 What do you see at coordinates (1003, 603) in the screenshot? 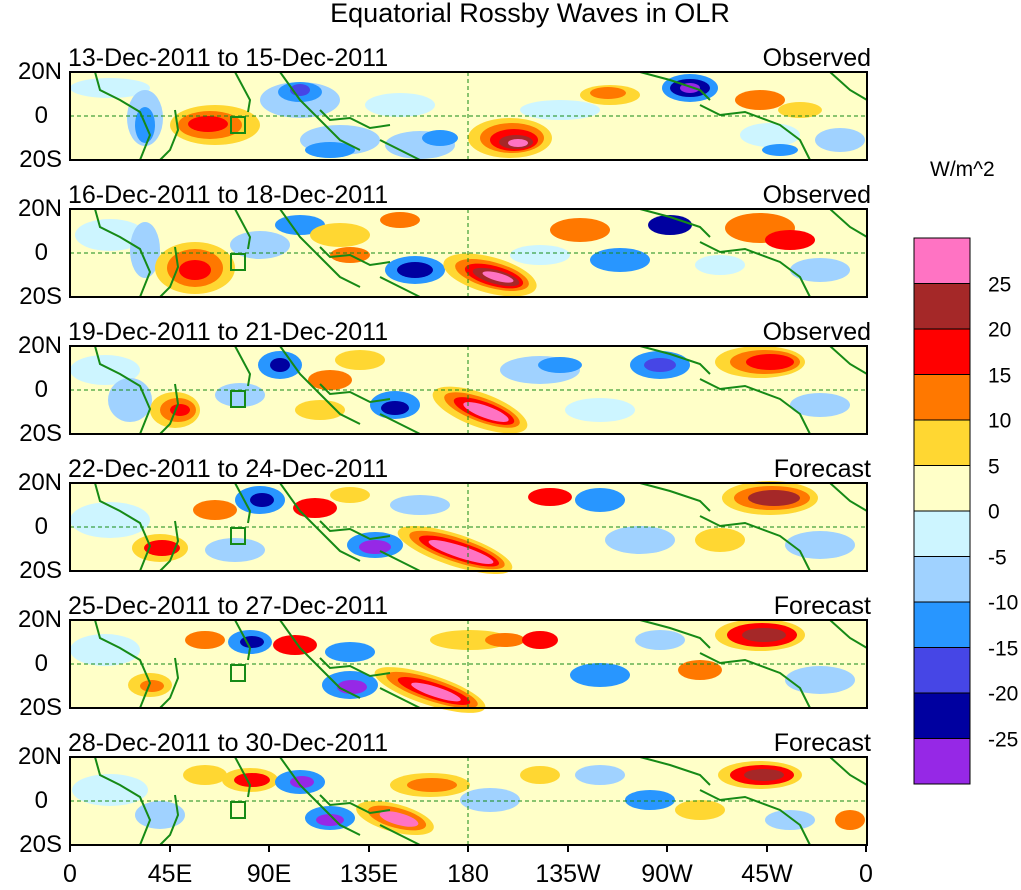
I see `colorbar-label: -10` at bounding box center [1003, 603].